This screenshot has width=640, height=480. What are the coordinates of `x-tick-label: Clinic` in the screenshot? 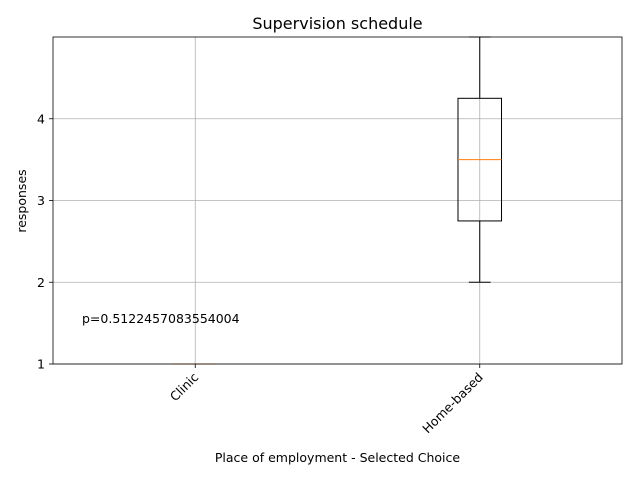 It's located at (184, 386).